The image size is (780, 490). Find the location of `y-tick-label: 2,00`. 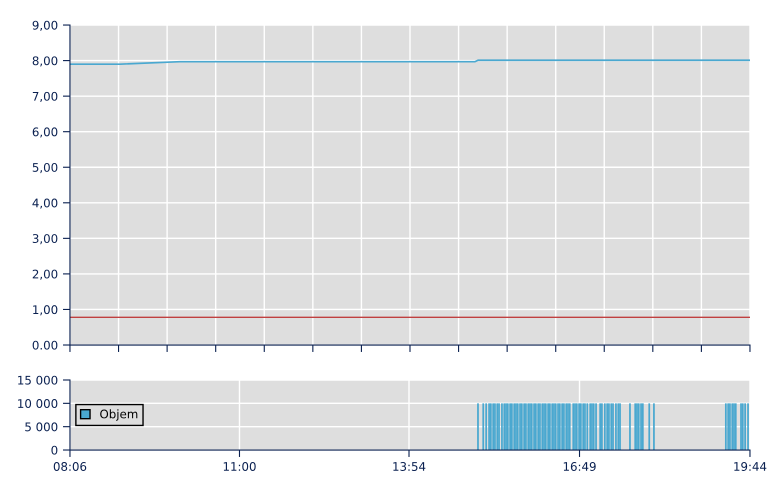

y-tick-label: 2,00 is located at coordinates (45, 275).